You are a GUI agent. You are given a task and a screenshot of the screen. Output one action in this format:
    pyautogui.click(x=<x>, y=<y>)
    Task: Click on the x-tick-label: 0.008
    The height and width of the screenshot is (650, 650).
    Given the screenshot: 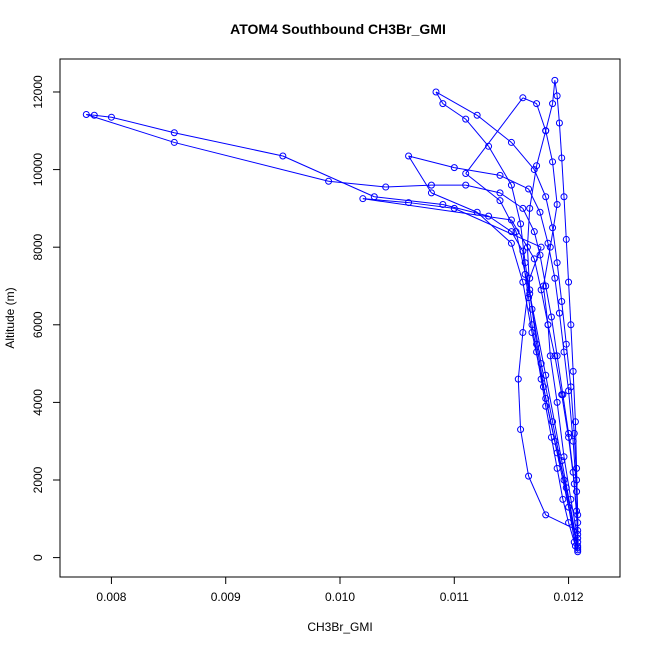 What is the action you would take?
    pyautogui.click(x=111, y=597)
    